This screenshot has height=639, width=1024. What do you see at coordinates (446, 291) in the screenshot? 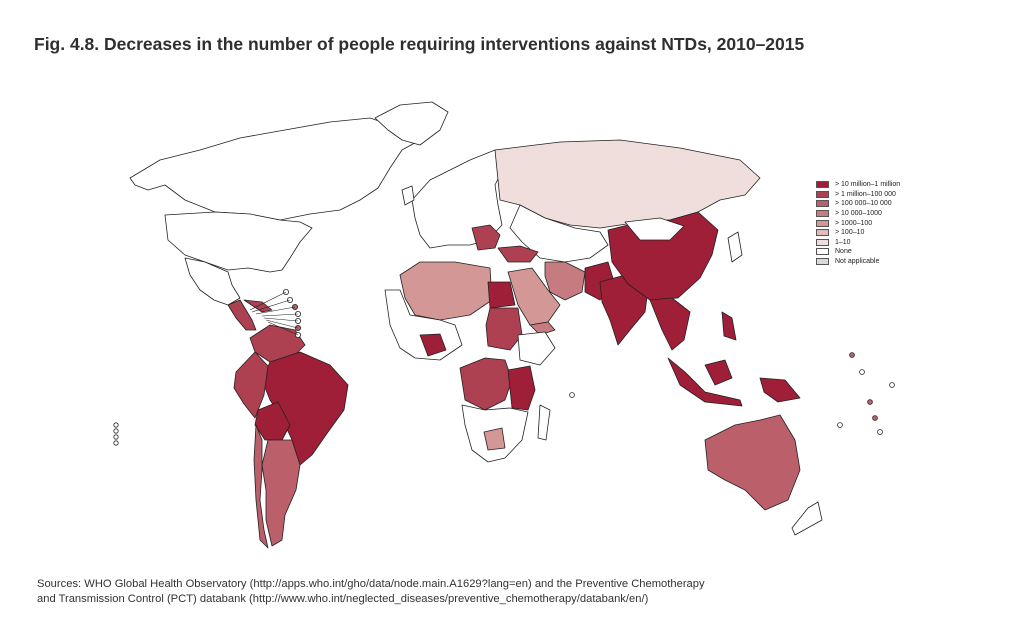
I see `region-north-africa` at bounding box center [446, 291].